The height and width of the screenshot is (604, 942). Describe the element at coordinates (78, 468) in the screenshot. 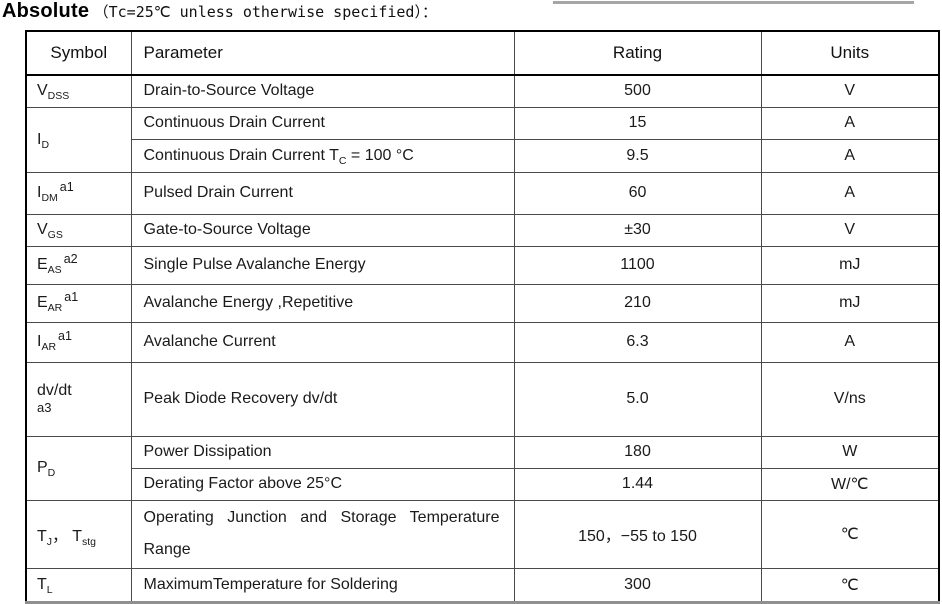

I see `symbol-cell: PD` at that location.